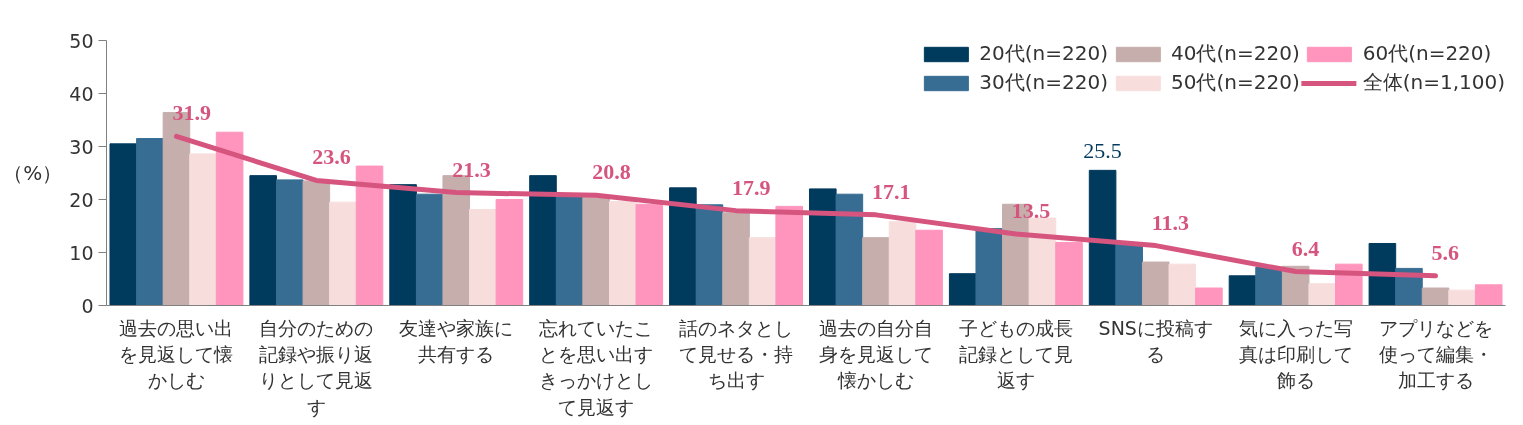 Image resolution: width=1523 pixels, height=425 pixels. Describe the element at coordinates (456, 340) in the screenshot. I see `x-tick-label: 友達や家族に共有する` at that location.